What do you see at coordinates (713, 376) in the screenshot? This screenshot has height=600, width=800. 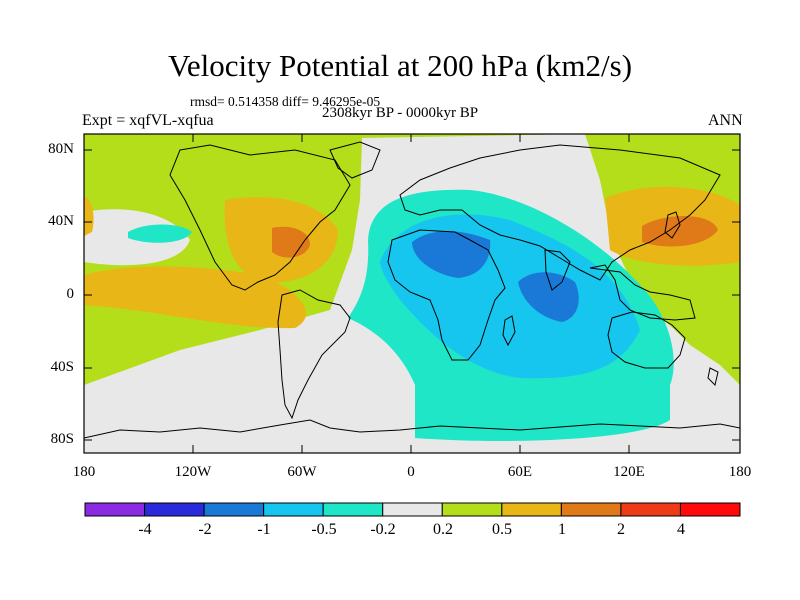 I see `coastline-new-zealand` at bounding box center [713, 376].